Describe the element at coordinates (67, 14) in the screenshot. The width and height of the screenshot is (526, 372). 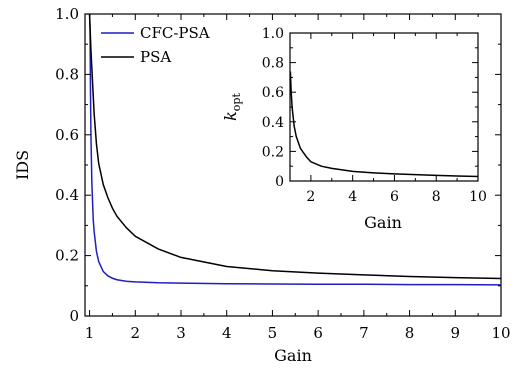
I see `main-y-tick-label: 1.0` at that location.